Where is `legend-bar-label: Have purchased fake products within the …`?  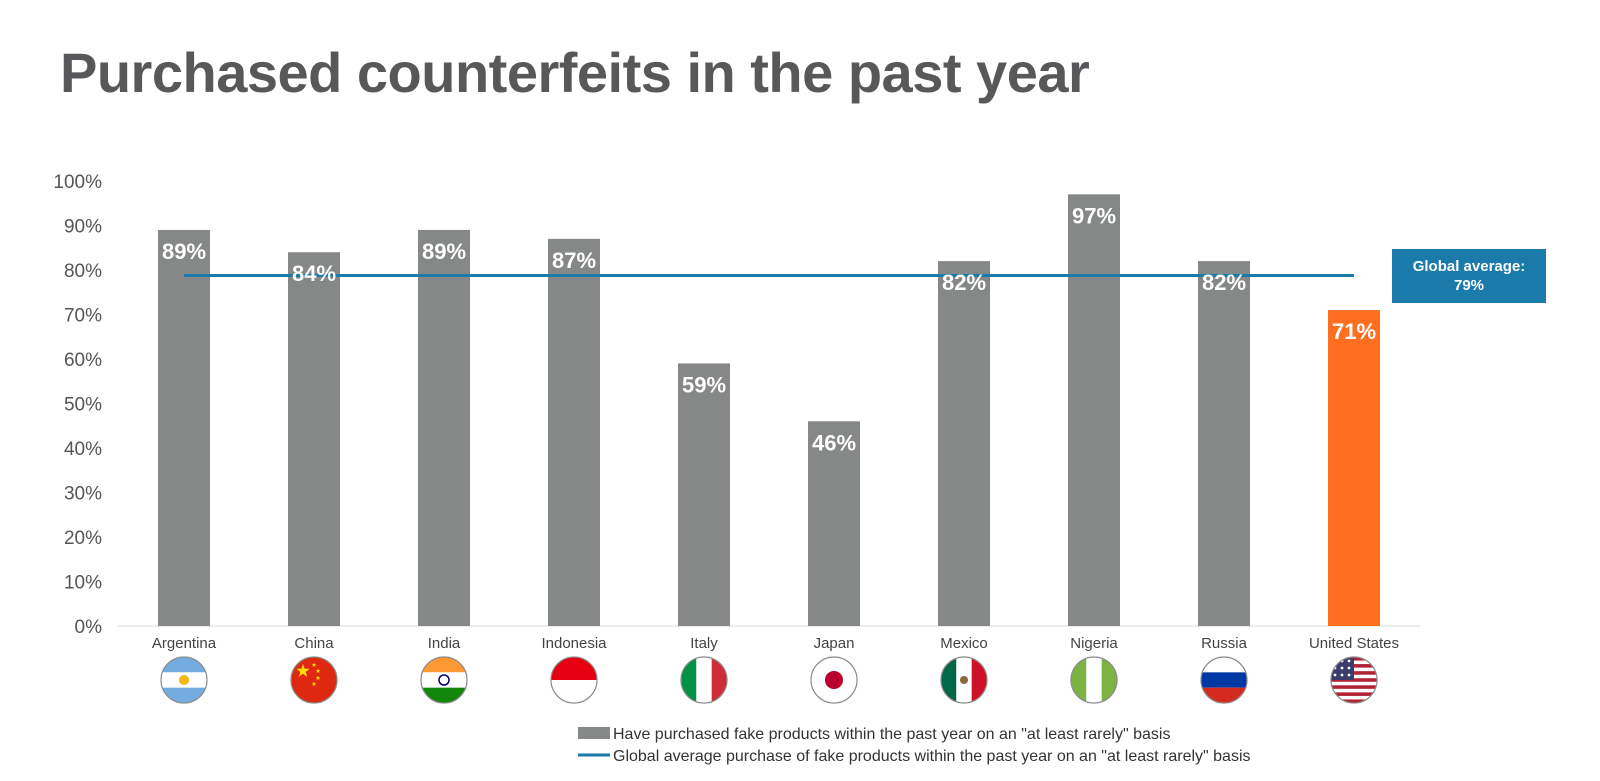 legend-bar-label: Have purchased fake products within the … is located at coordinates (891, 734).